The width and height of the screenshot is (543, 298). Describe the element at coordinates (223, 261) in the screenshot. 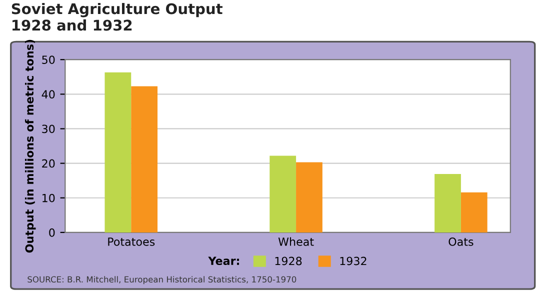

I see `legend-title: Year:` at that location.